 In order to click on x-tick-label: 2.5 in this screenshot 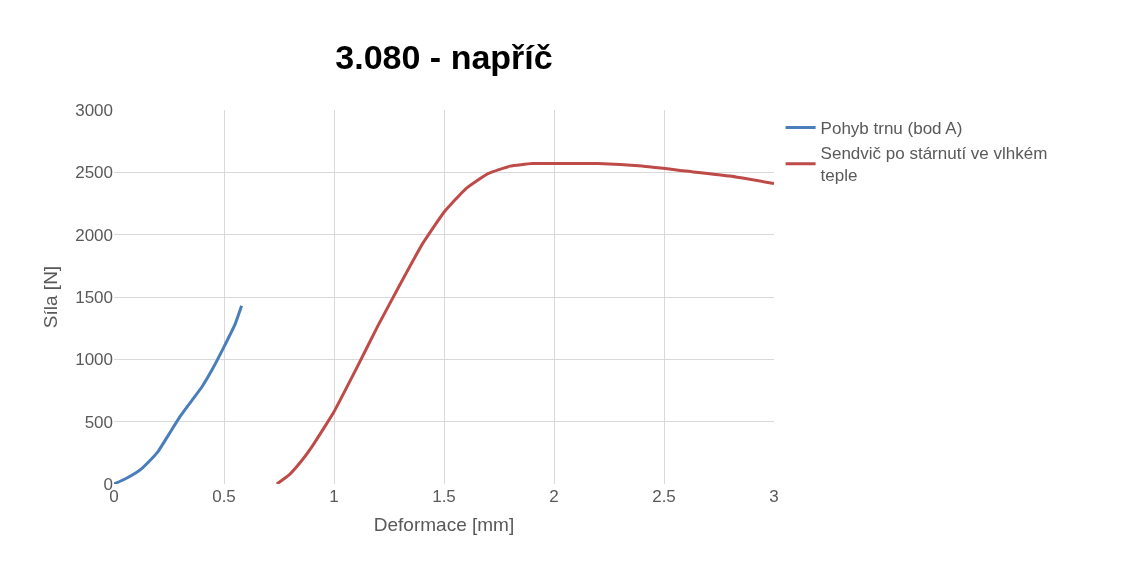, I will do `click(664, 496)`.